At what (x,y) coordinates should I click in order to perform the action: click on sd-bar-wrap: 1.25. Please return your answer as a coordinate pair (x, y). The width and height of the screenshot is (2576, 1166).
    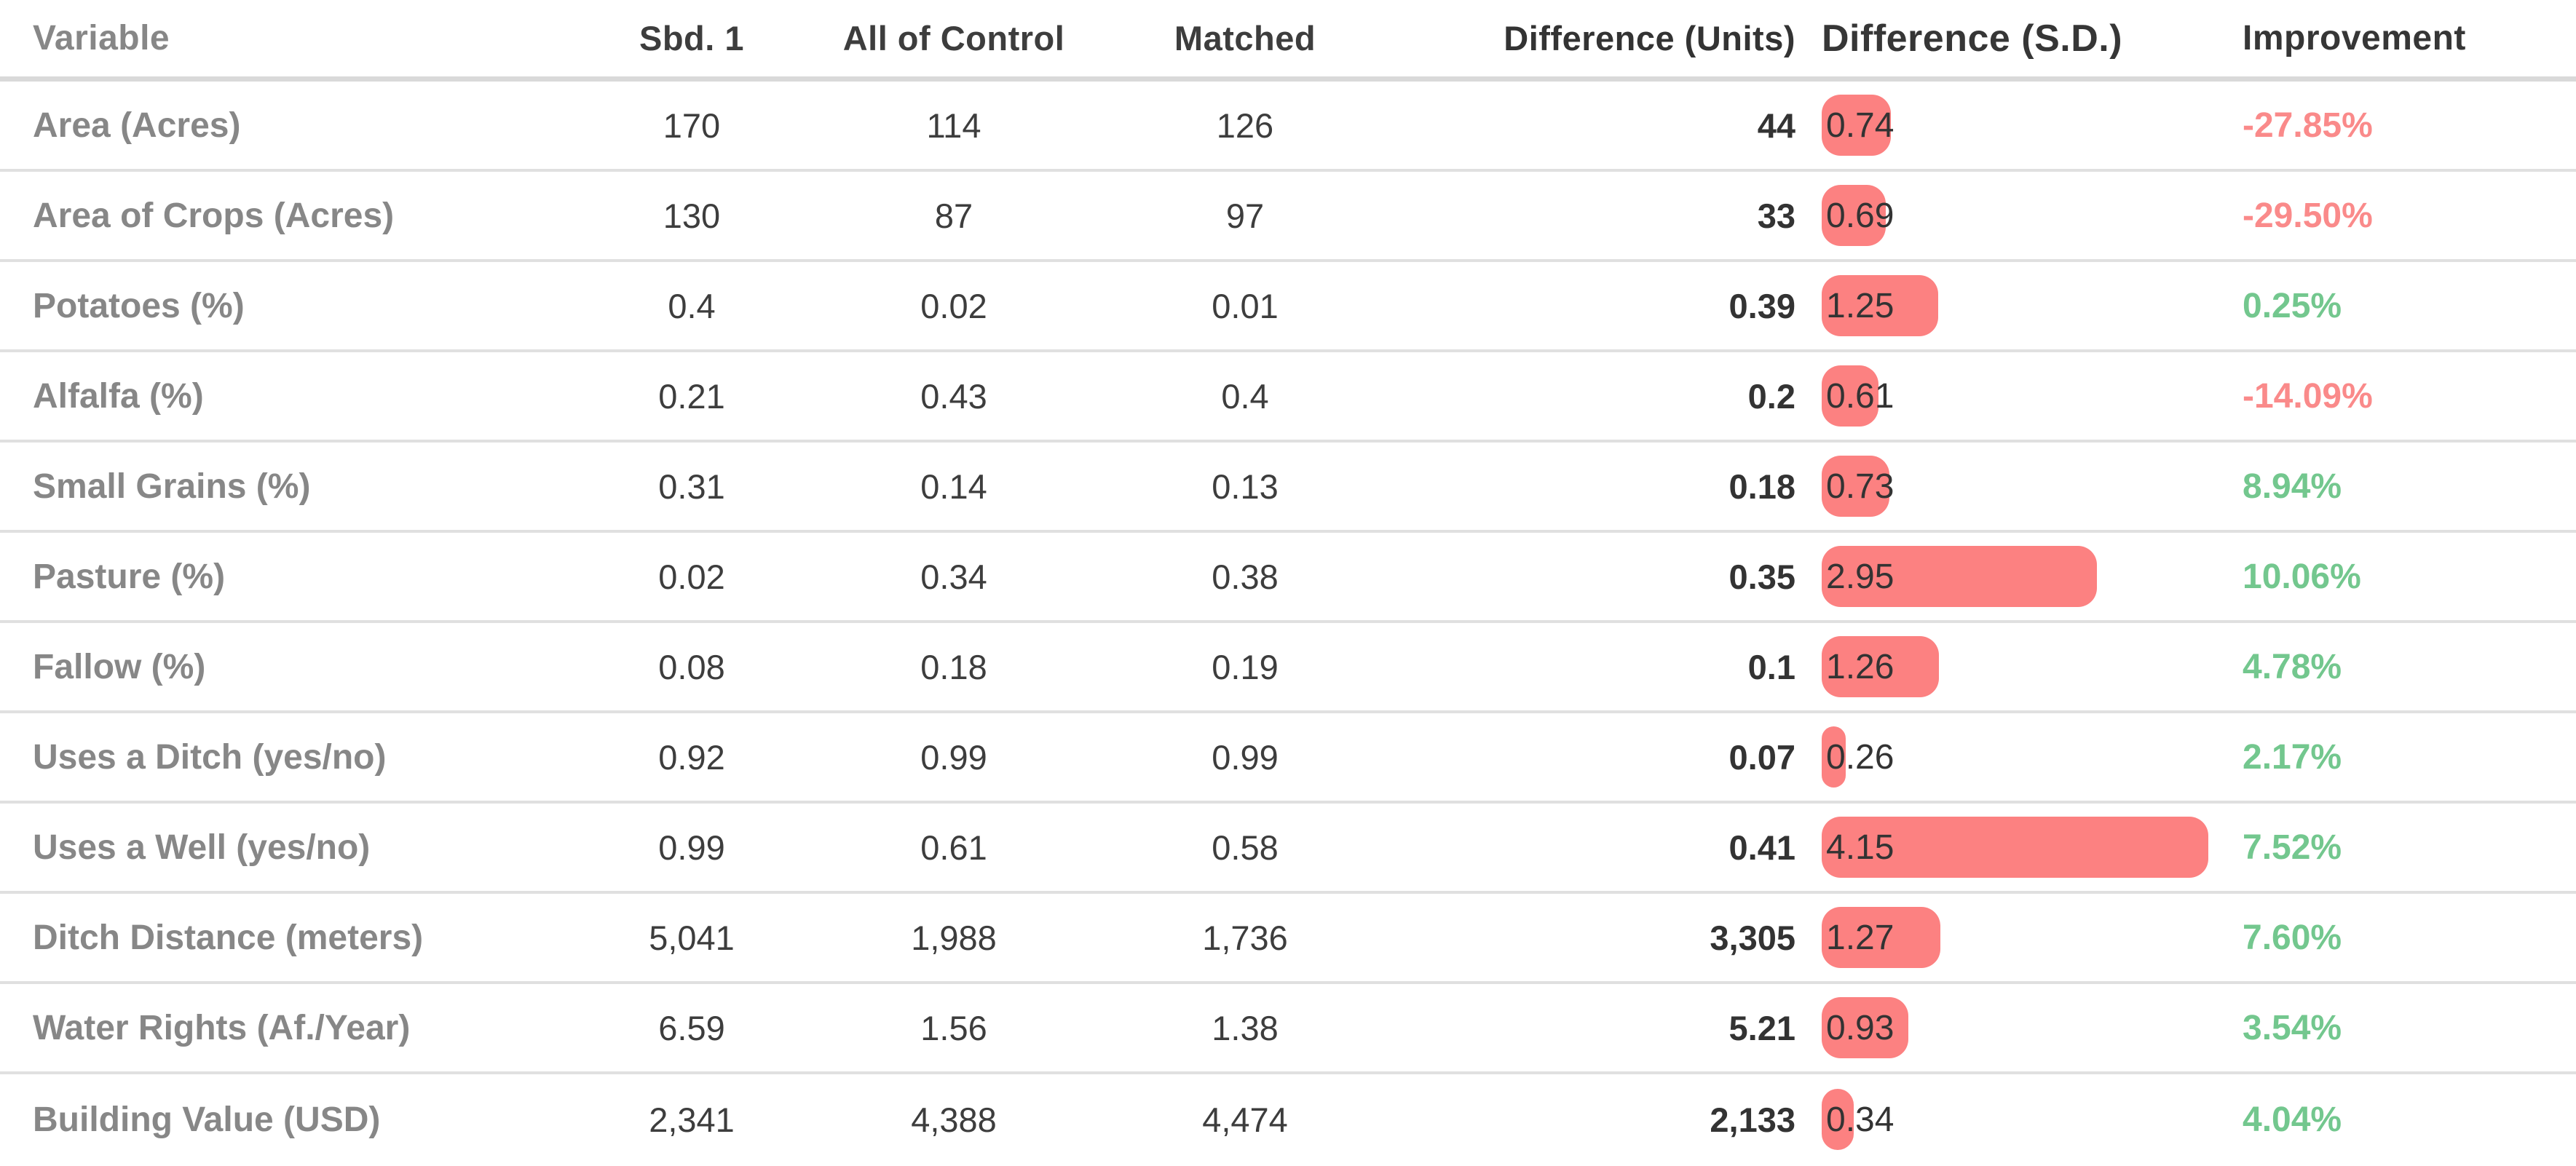
    Looking at the image, I should click on (1880, 305).